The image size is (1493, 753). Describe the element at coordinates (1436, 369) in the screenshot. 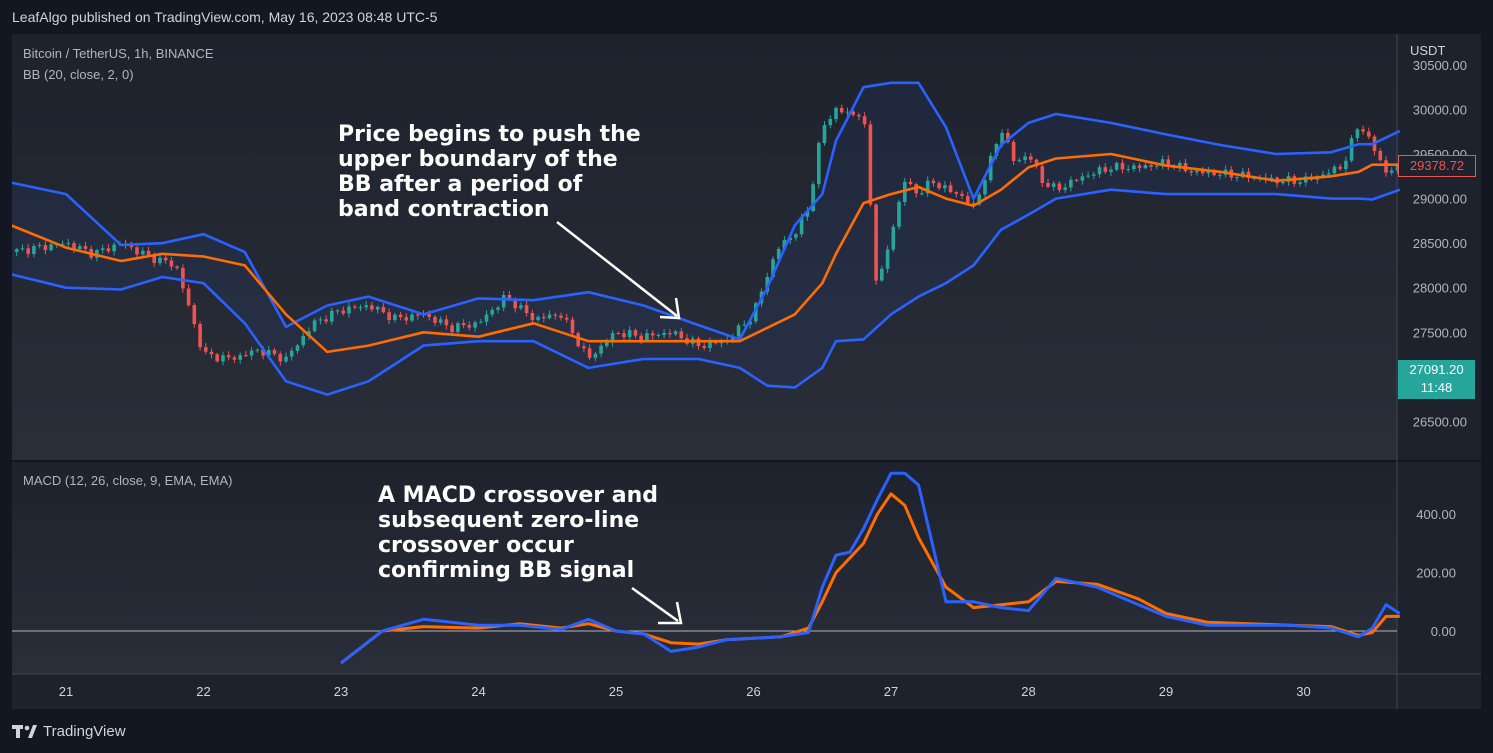

I see `last-price-value: 27091.20` at that location.